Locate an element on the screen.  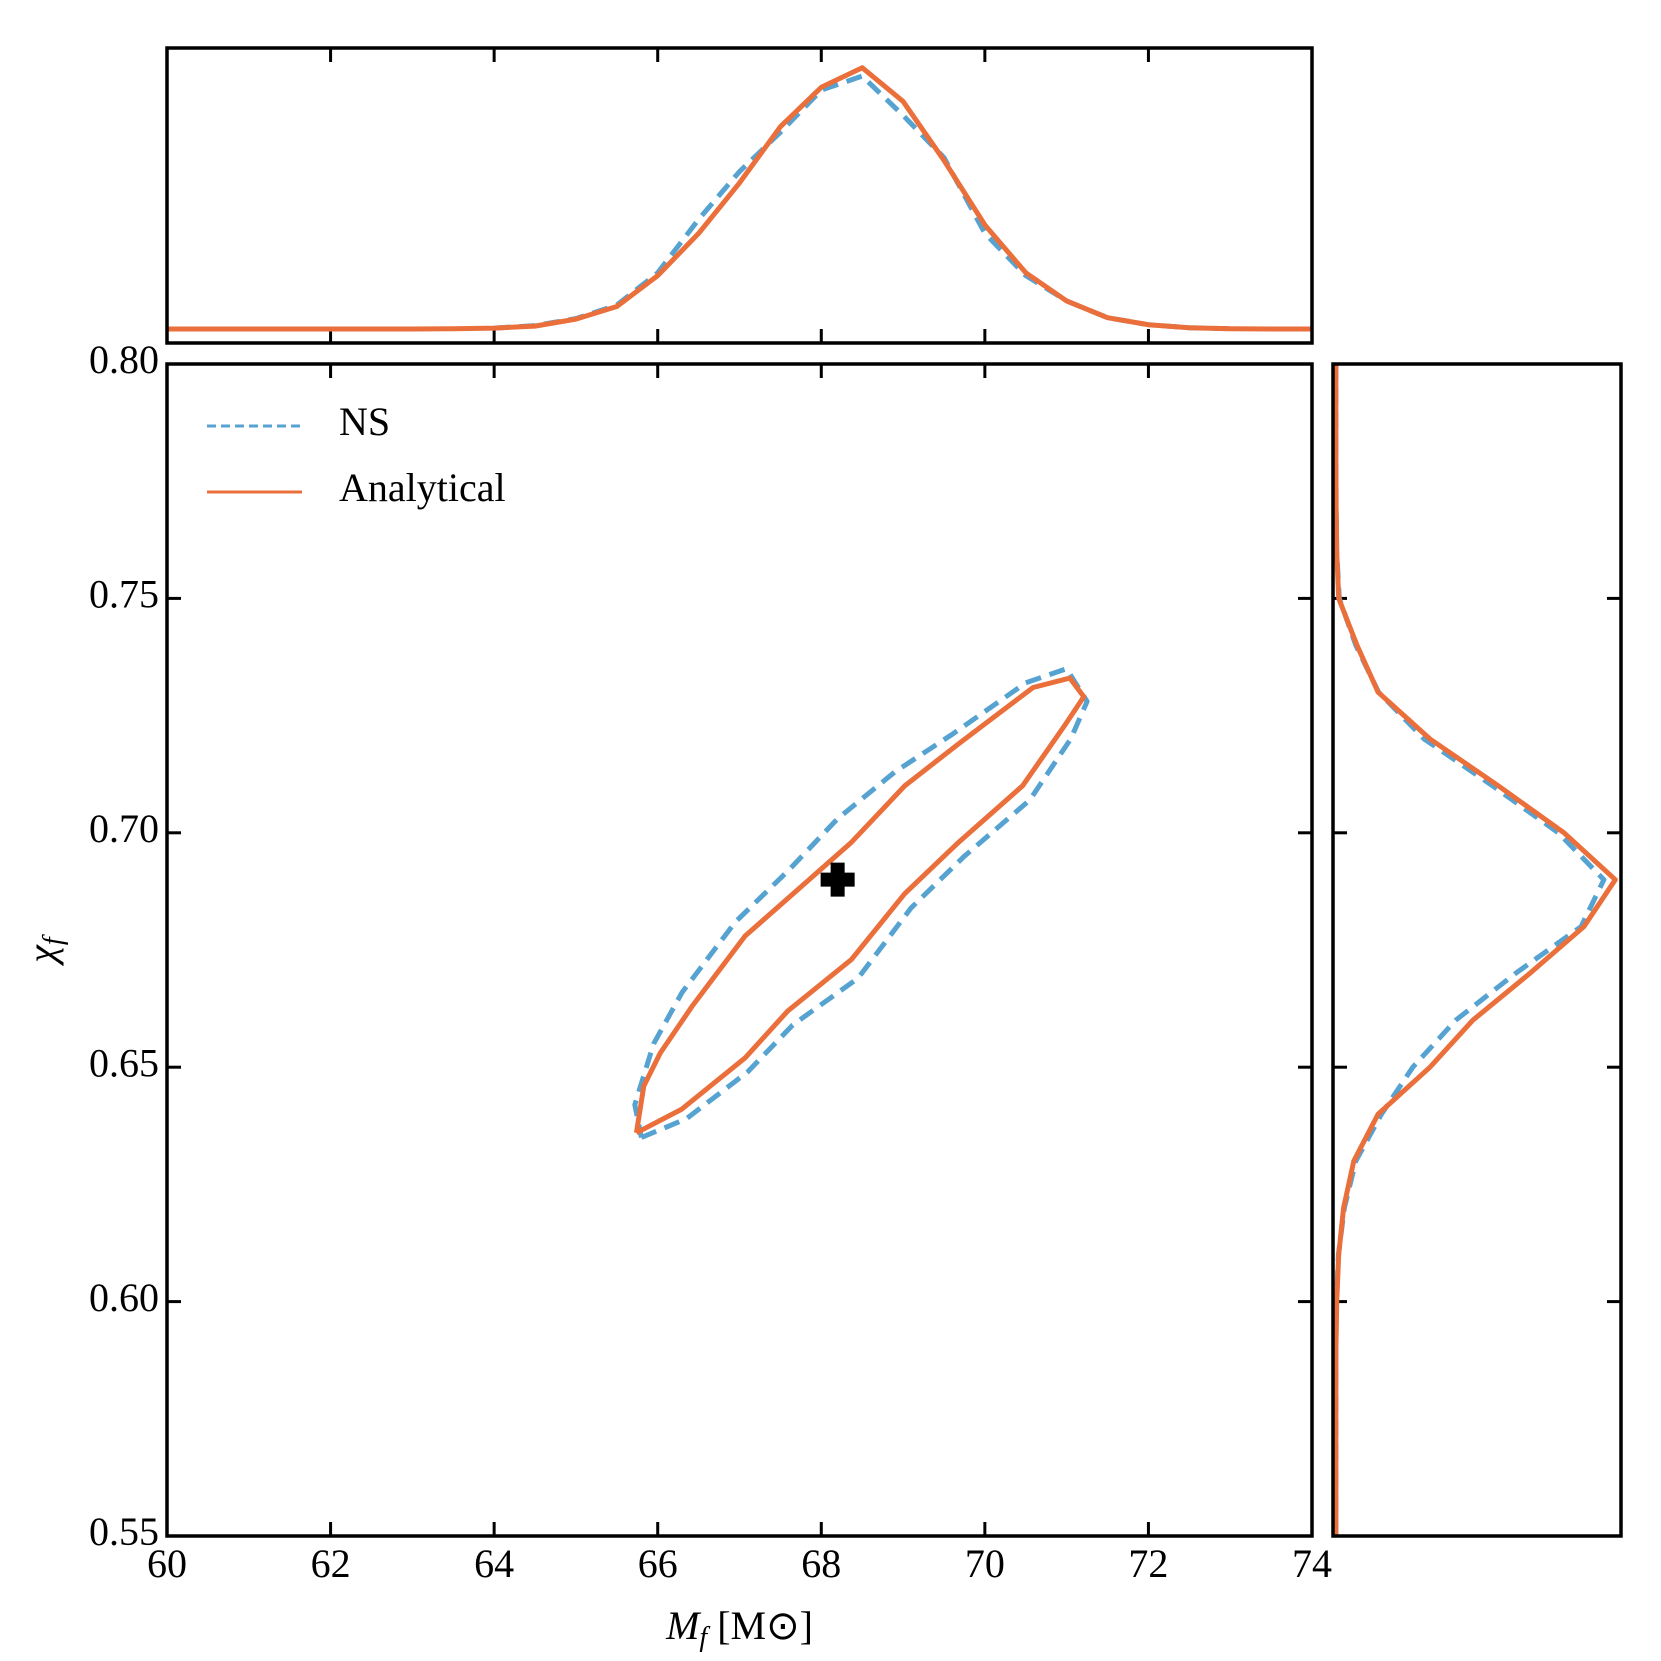
x-axis-label-part: M is located at coordinates (683, 1625).